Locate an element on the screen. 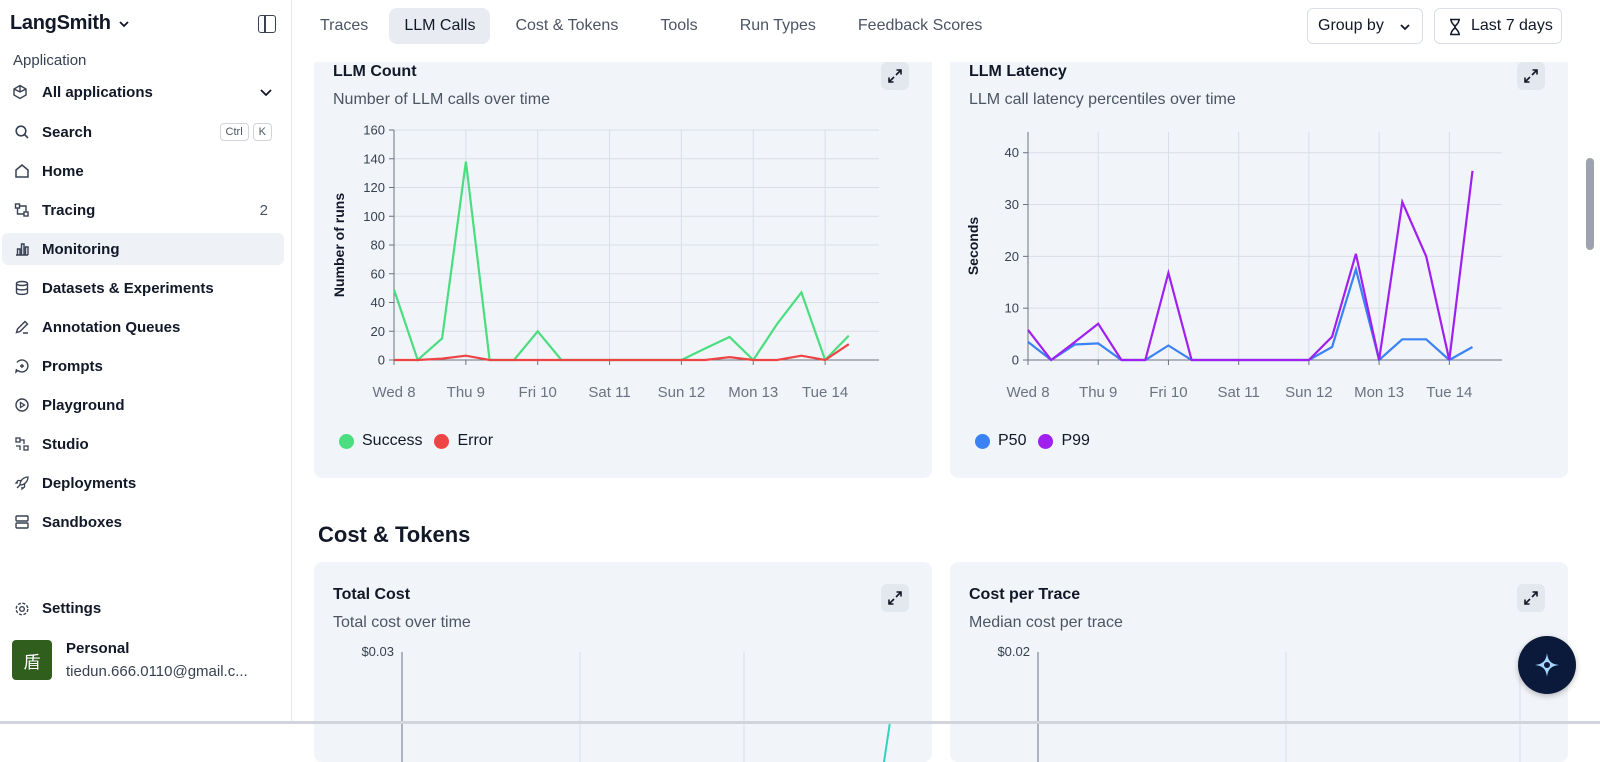 The width and height of the screenshot is (1600, 762). tab-traces: Traces is located at coordinates (344, 25).